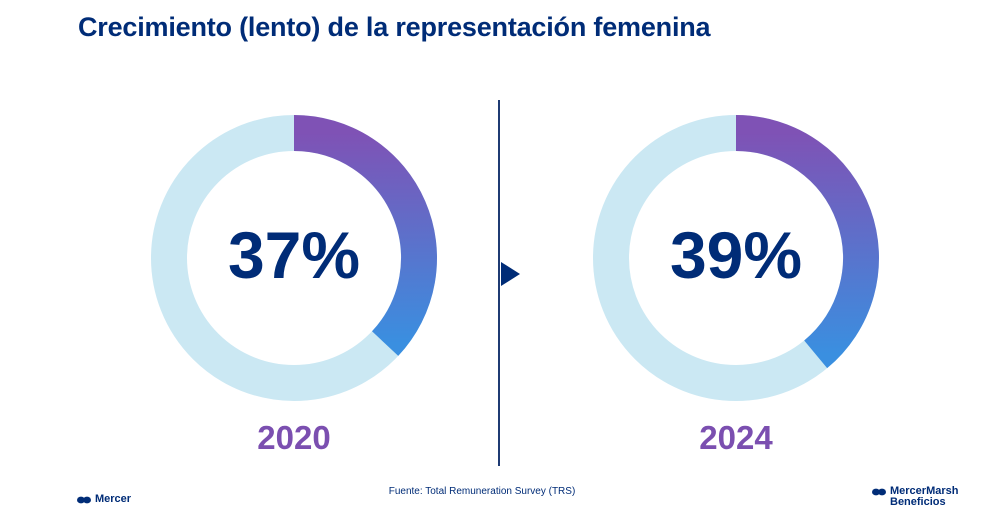 The width and height of the screenshot is (1000, 509). What do you see at coordinates (807, 242) in the screenshot?
I see `donut-arc-2024` at bounding box center [807, 242].